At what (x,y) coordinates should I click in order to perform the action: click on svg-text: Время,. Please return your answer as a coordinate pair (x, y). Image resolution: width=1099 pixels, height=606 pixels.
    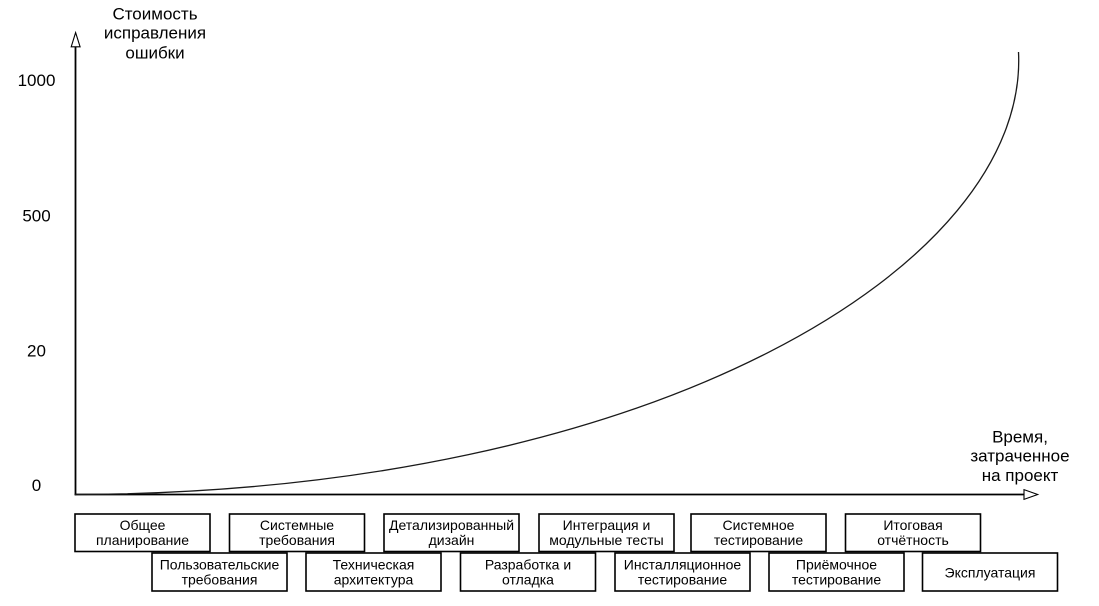
    Looking at the image, I should click on (1020, 437).